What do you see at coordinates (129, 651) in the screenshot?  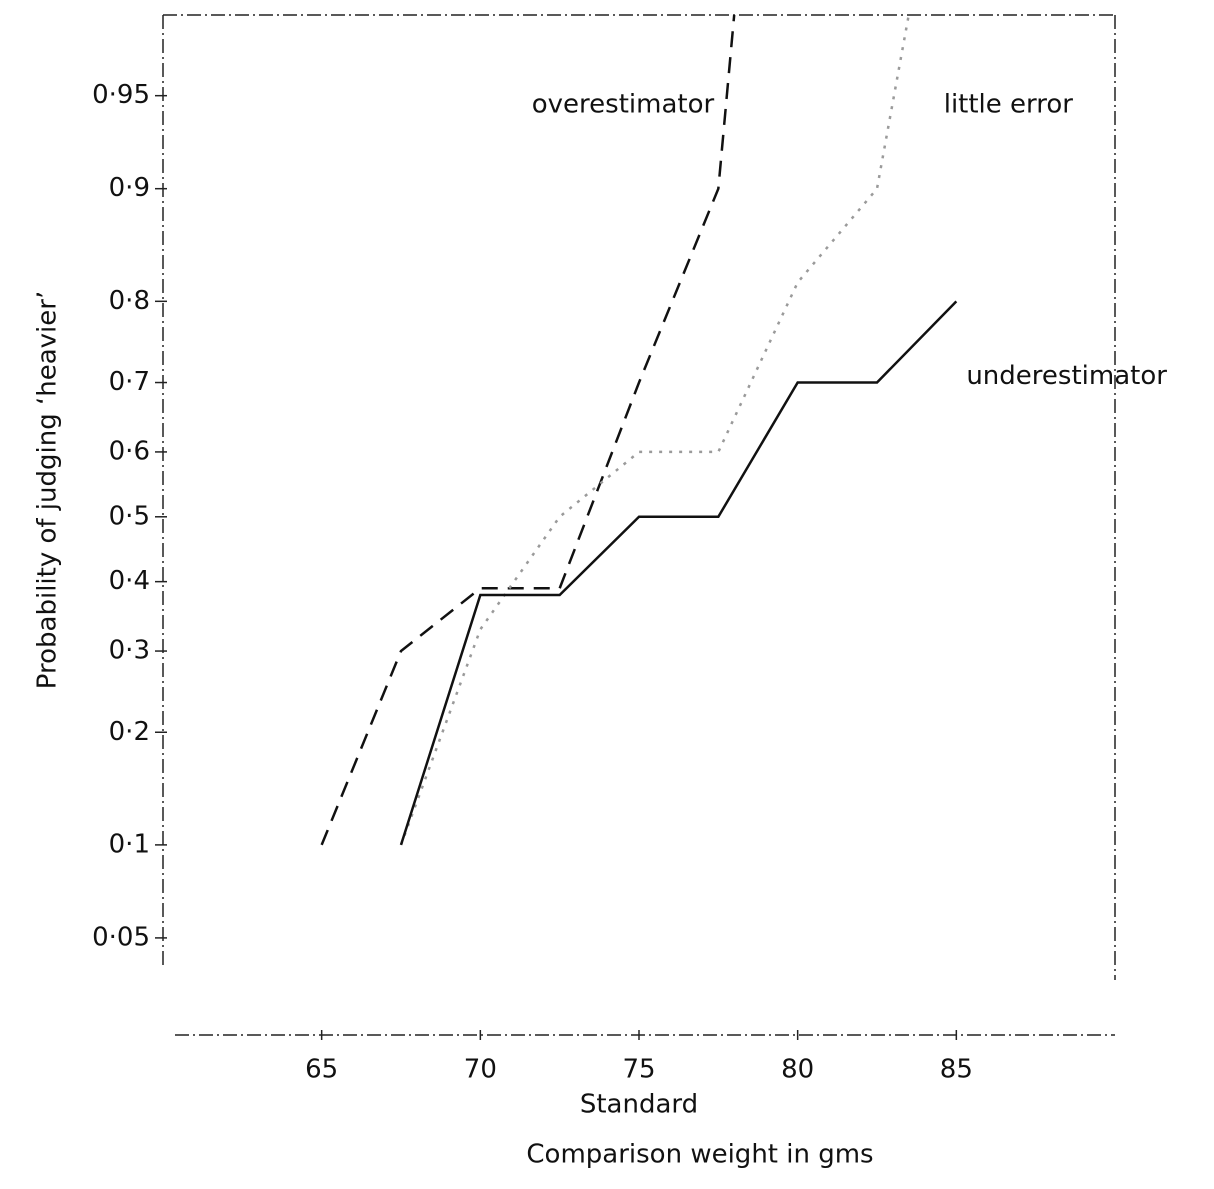 I see `y-tick-label: 0·3` at bounding box center [129, 651].